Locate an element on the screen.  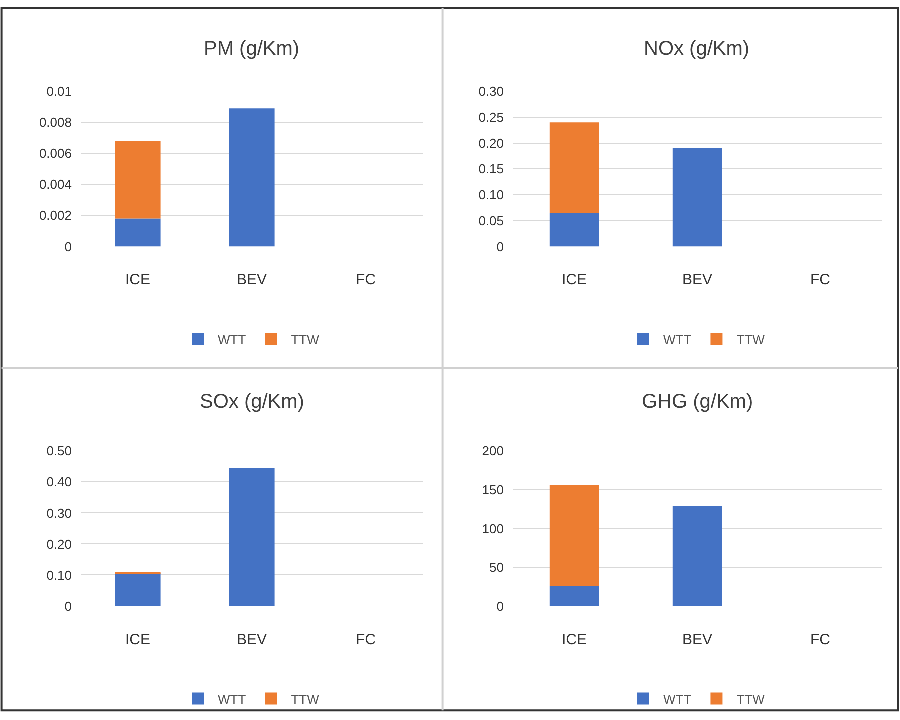
y-tick-label: 200 is located at coordinates (493, 451).